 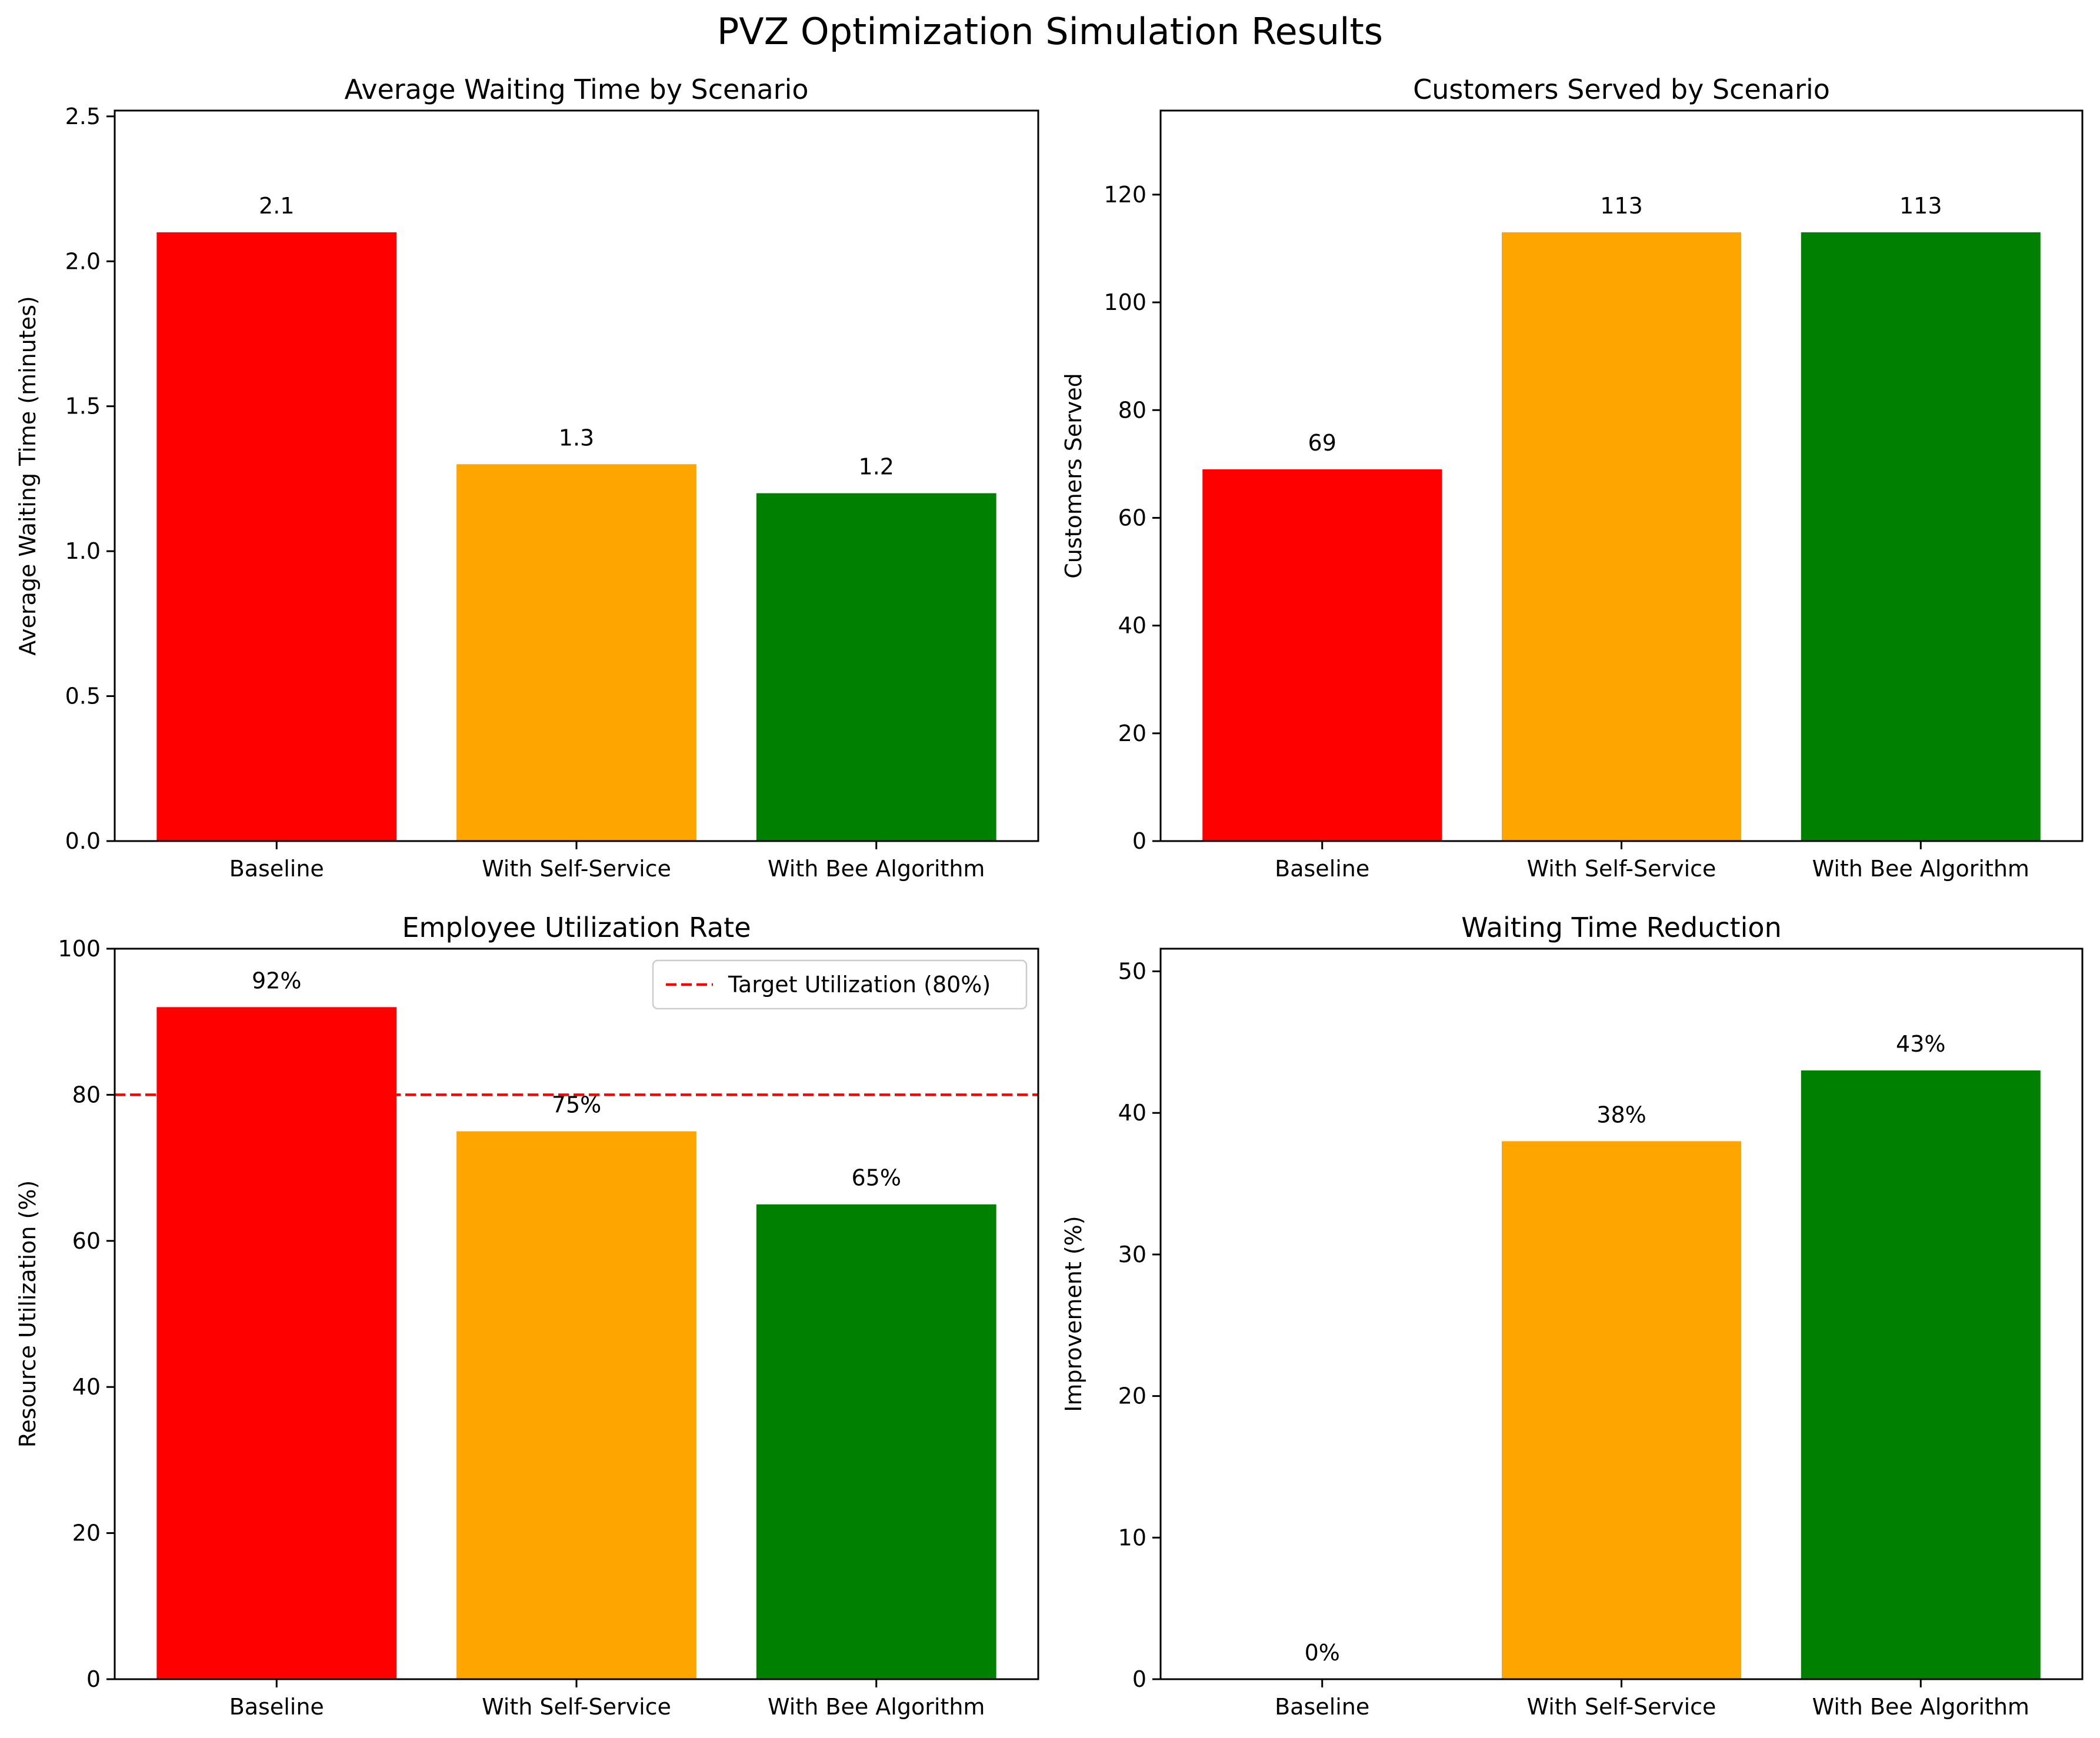 I want to click on subplot-title: Customers Served by Scenario, so click(x=1621, y=90).